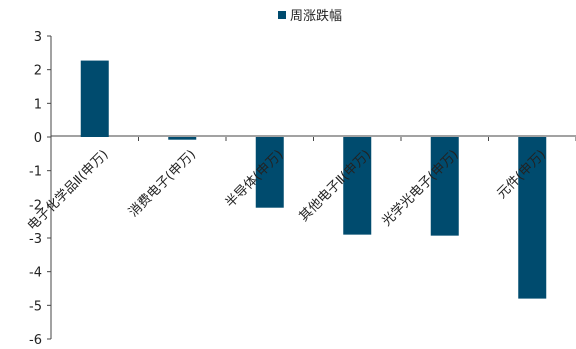 The height and width of the screenshot is (349, 576). Describe the element at coordinates (67, 190) in the screenshot. I see `category-label: 电子化学品Ⅱ(申万)` at that location.